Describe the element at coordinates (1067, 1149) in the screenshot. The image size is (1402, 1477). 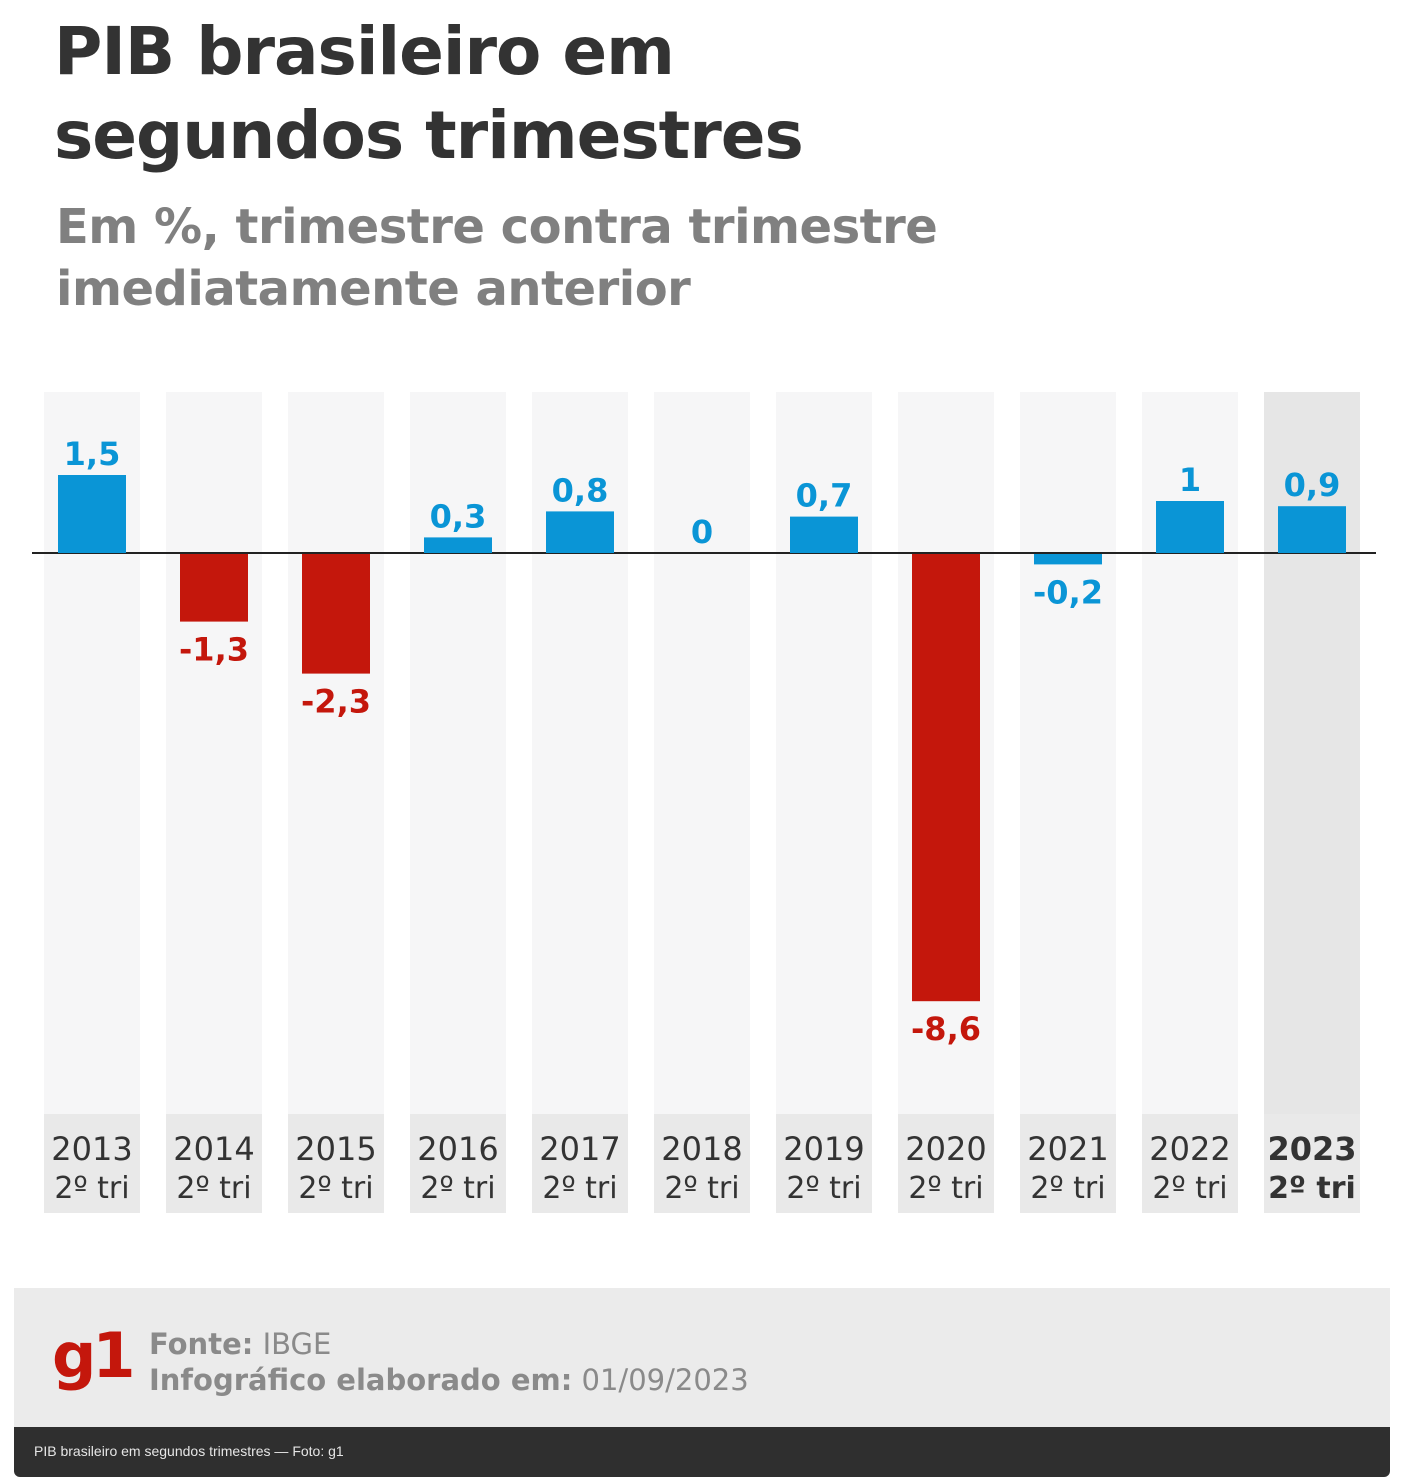
I see `category-label-year: 2021` at that location.